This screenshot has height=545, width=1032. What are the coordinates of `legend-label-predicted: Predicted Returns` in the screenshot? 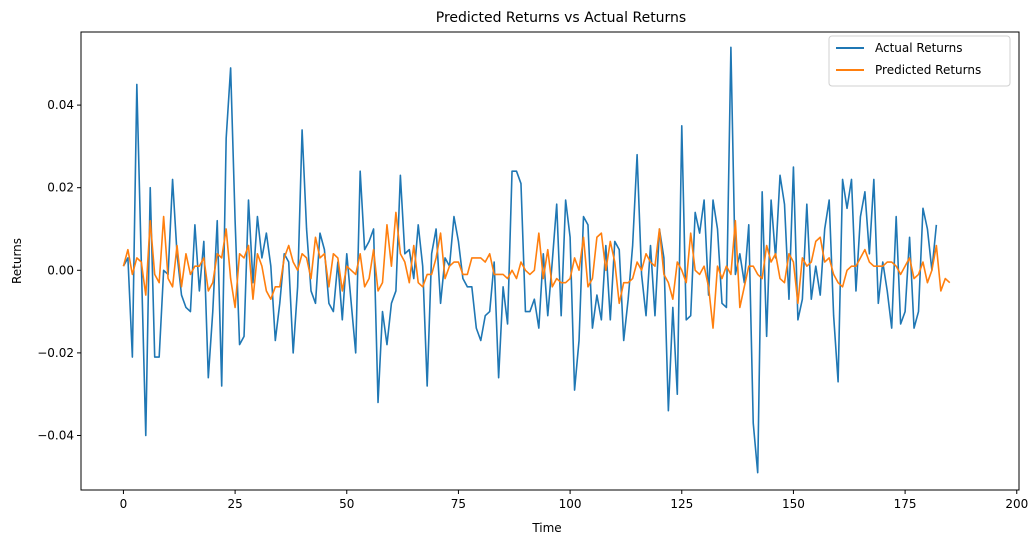 It's located at (928, 70).